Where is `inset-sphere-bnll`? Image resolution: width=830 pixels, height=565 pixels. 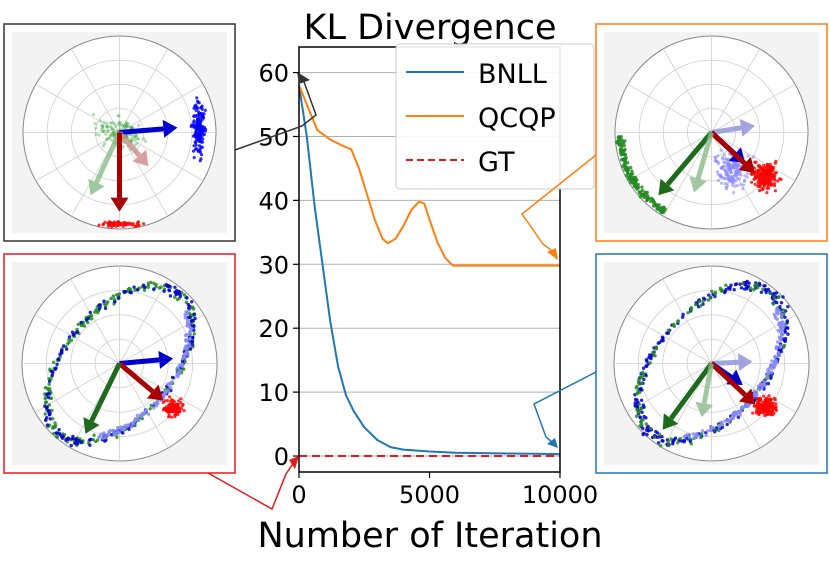
inset-sphere-bnll is located at coordinates (711, 363).